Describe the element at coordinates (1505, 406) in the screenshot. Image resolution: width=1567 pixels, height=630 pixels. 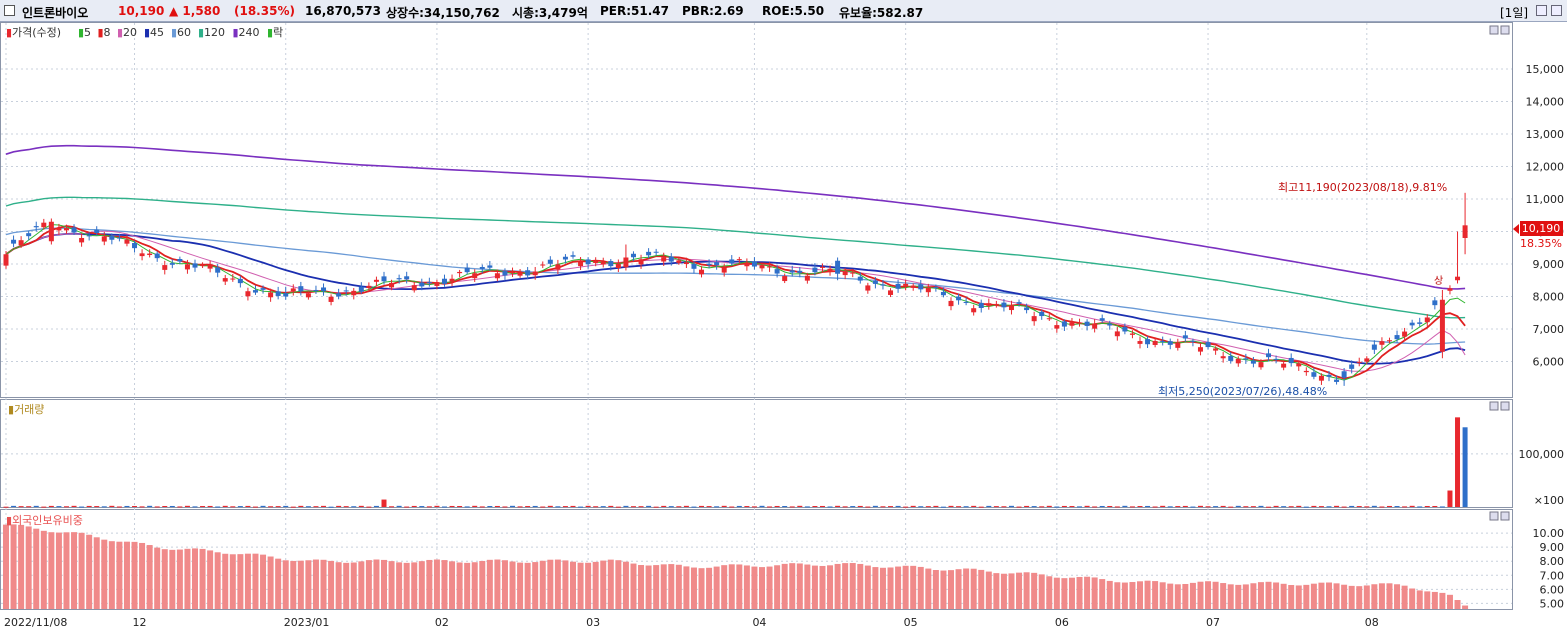
I see `volume-panel-close-icon` at that location.